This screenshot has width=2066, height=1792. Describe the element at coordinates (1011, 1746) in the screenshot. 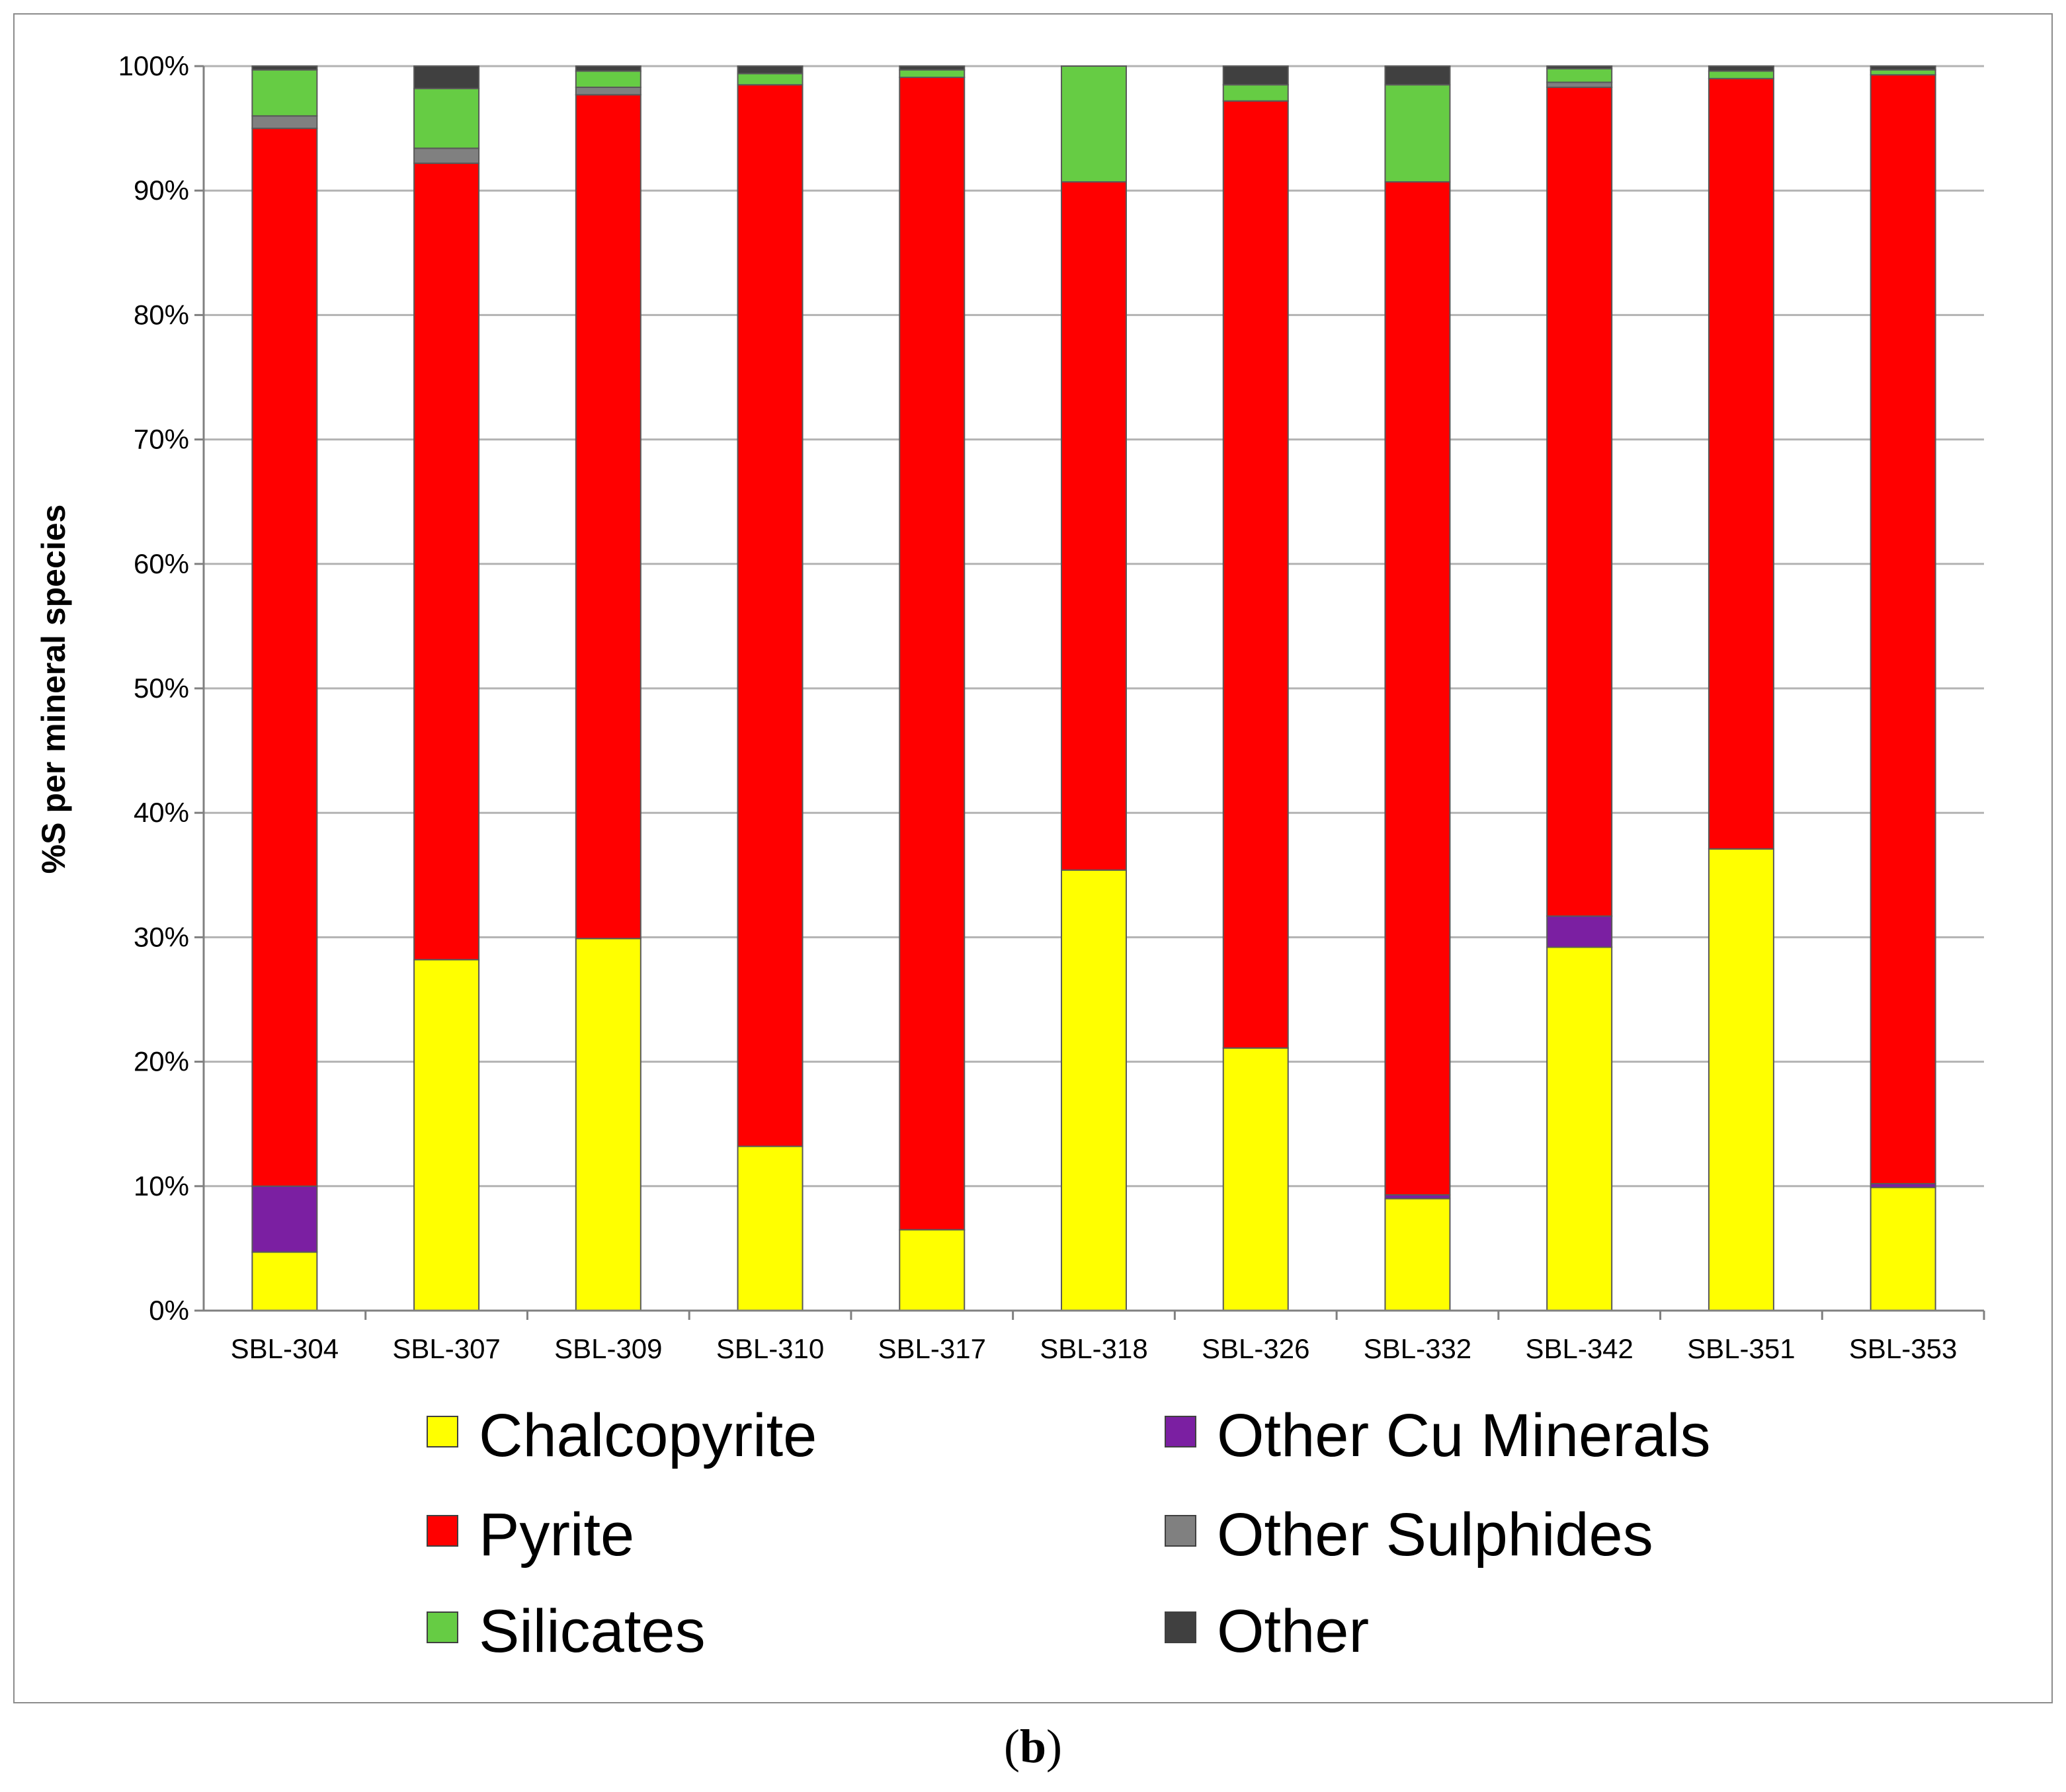

I see `panel-label-open: (` at that location.